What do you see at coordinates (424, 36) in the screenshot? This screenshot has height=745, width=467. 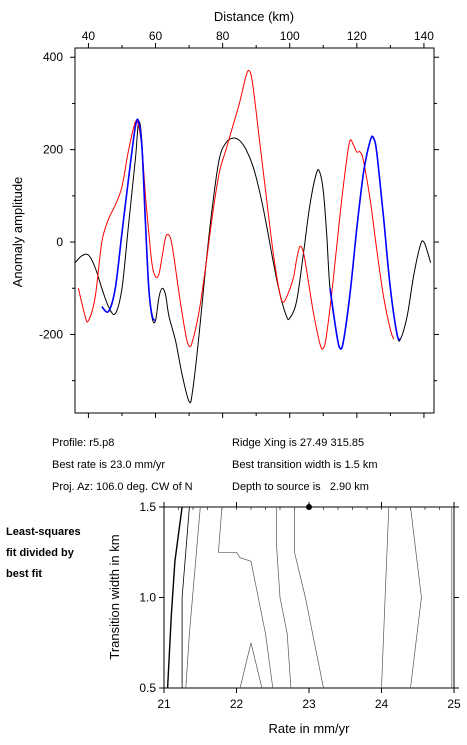 I see `top-x-tick-label: 140` at bounding box center [424, 36].